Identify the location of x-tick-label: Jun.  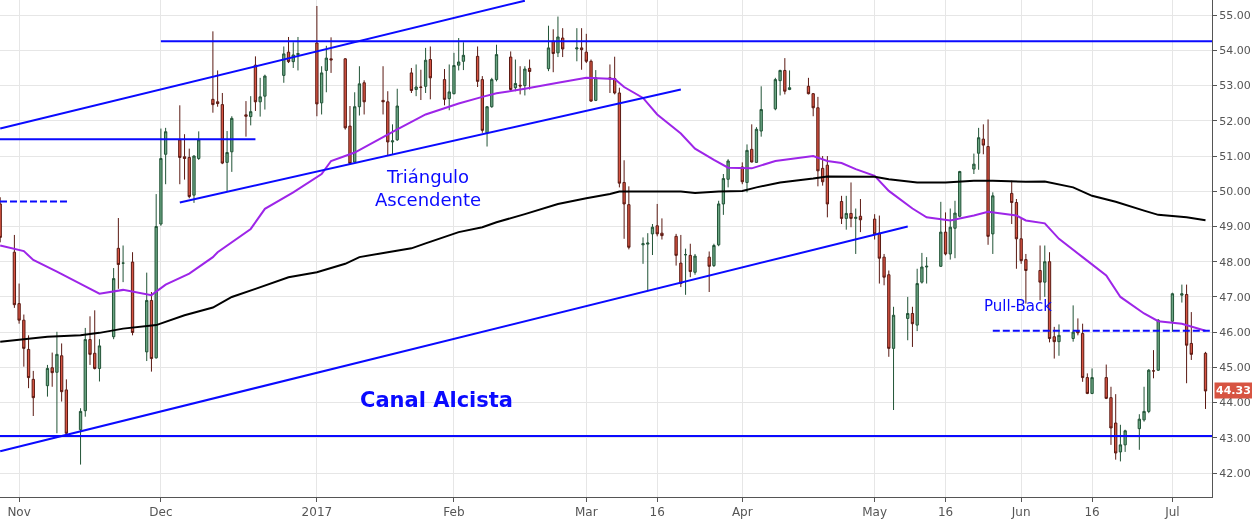
(1020, 512).